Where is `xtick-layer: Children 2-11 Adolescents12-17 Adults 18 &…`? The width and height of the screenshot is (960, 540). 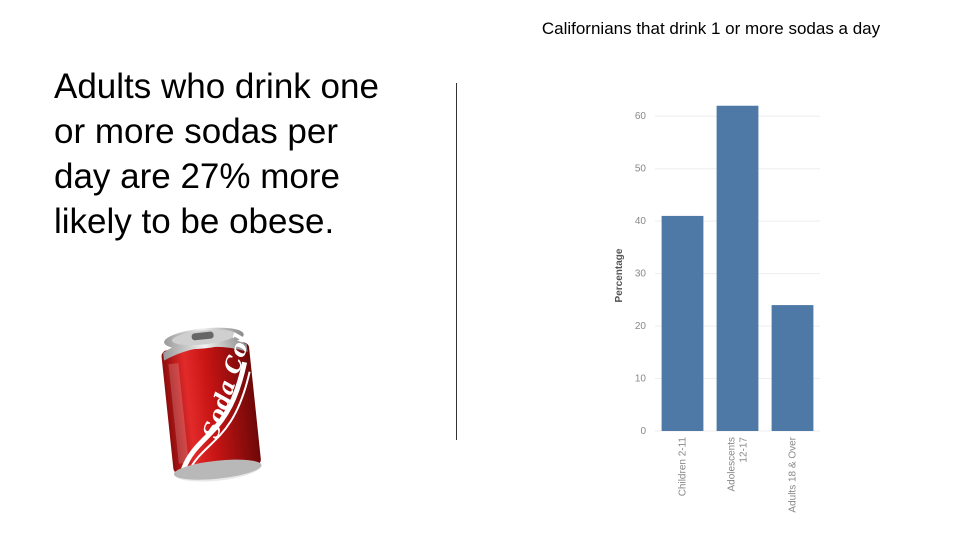 xtick-layer: Children 2-11 Adolescents12-17 Adults 18 &… is located at coordinates (738, 474).